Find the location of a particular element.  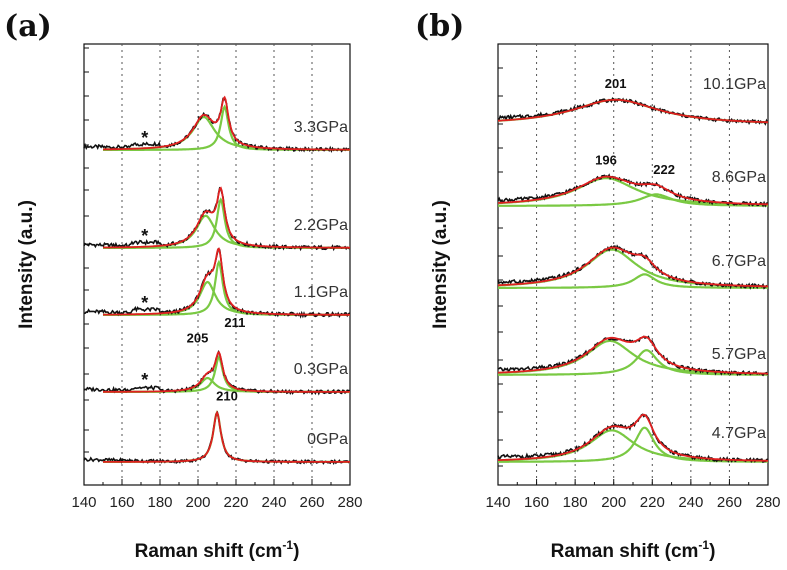

spectrum-2.2GPa: 2.2GPa * is located at coordinates (217, 219).